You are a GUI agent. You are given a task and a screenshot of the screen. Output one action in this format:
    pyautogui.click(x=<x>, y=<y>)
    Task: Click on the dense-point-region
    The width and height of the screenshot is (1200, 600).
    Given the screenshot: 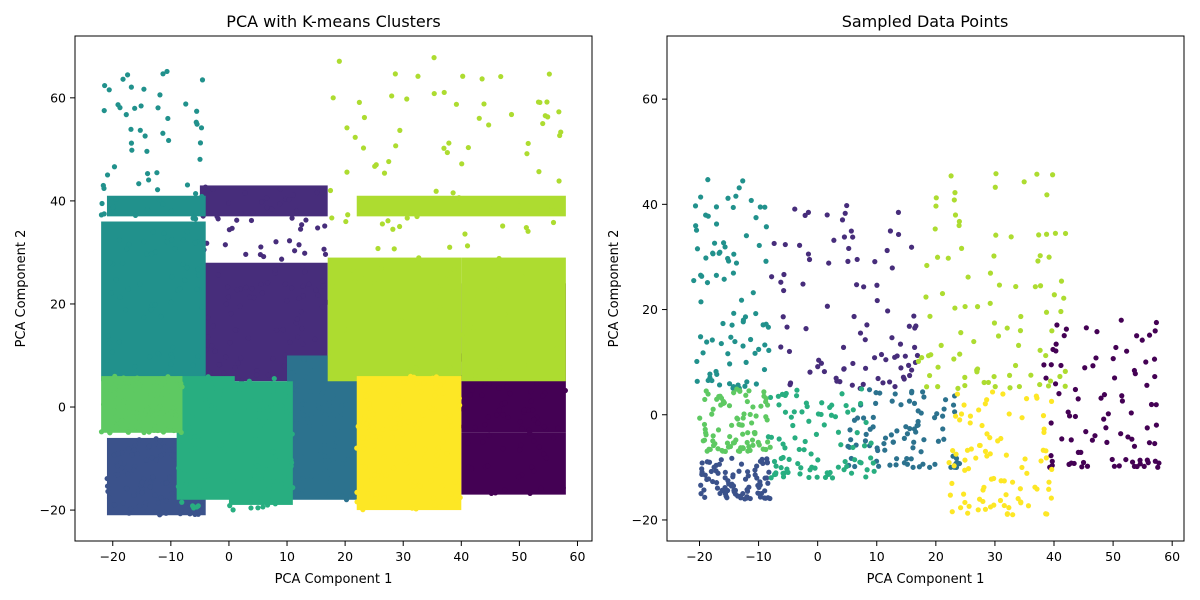 What is the action you would take?
    pyautogui.click(x=153, y=301)
    